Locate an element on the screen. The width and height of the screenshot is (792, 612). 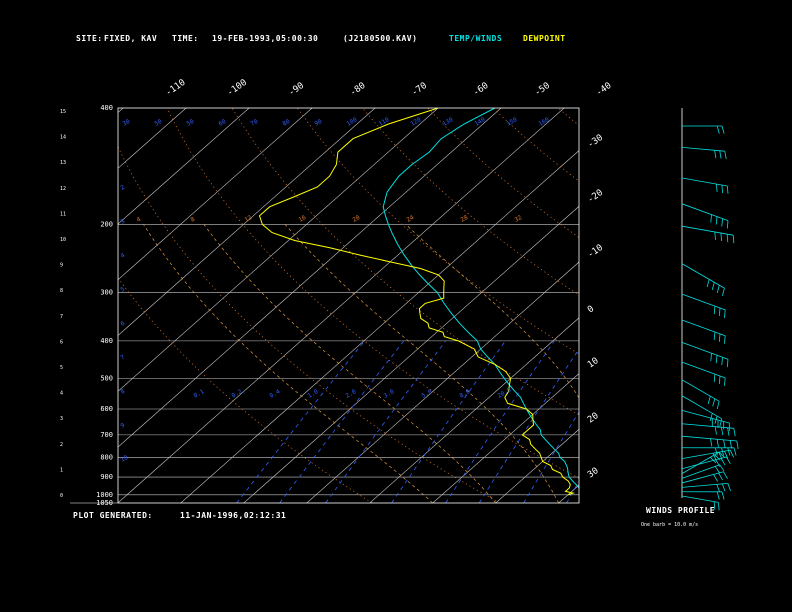
theta-label: 150 is located at coordinates (512, 122).